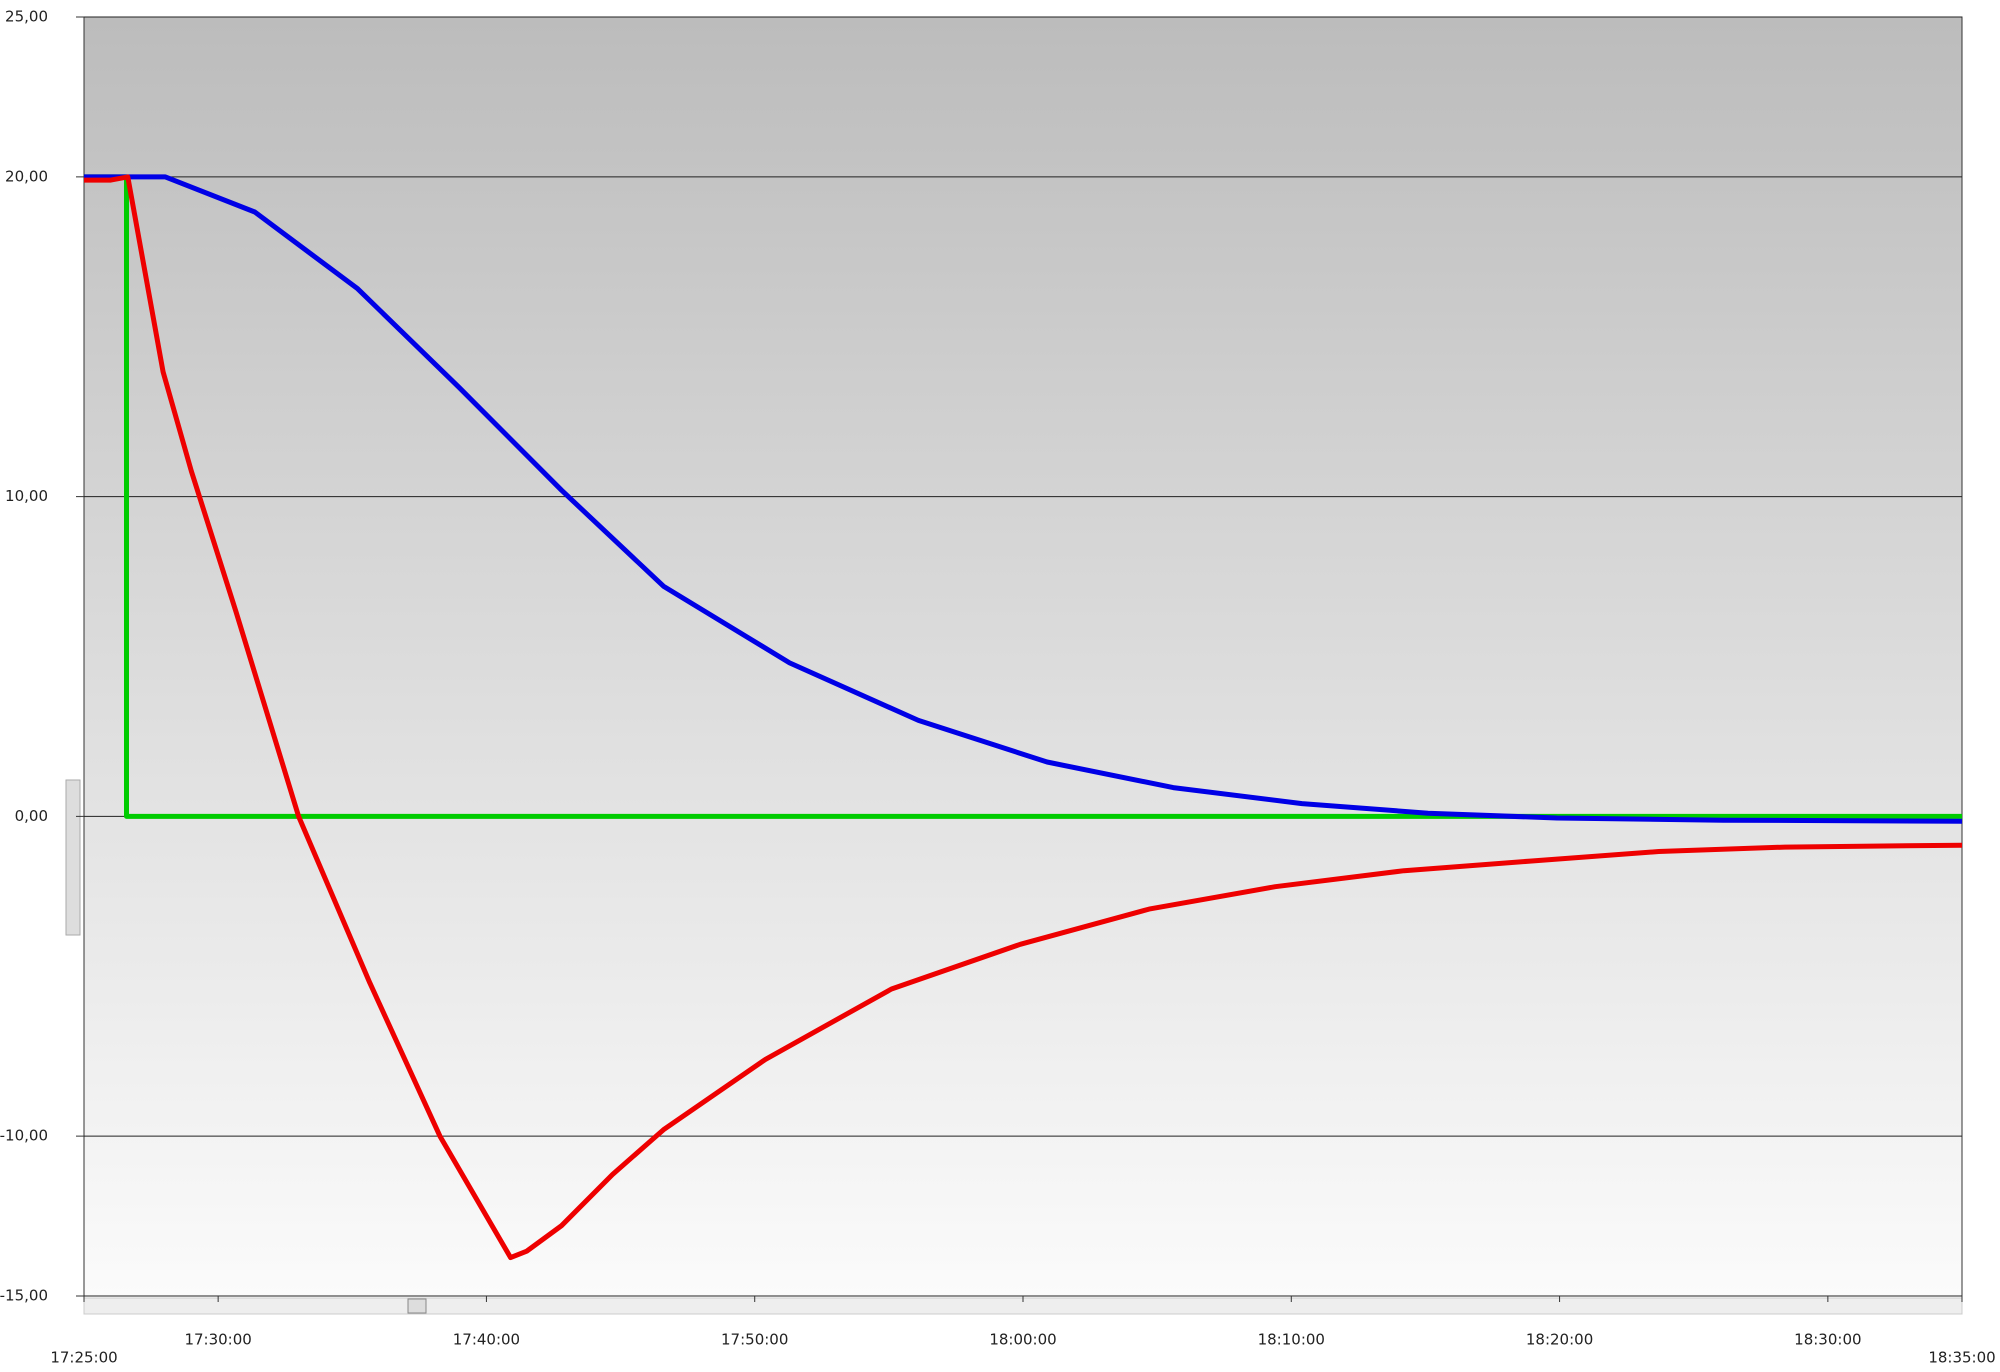 The height and width of the screenshot is (1372, 2000). Describe the element at coordinates (1559, 1340) in the screenshot. I see `x-tick-label: 18:20:00` at that location.